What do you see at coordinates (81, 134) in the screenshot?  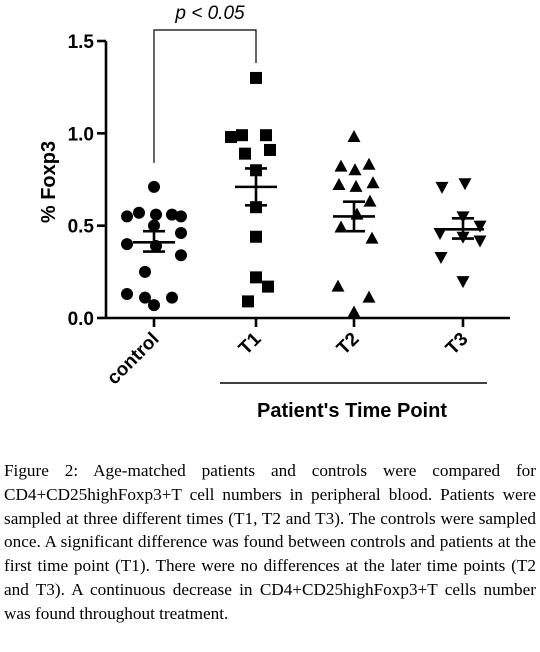 I see `y-tick-label: 1.0` at bounding box center [81, 134].